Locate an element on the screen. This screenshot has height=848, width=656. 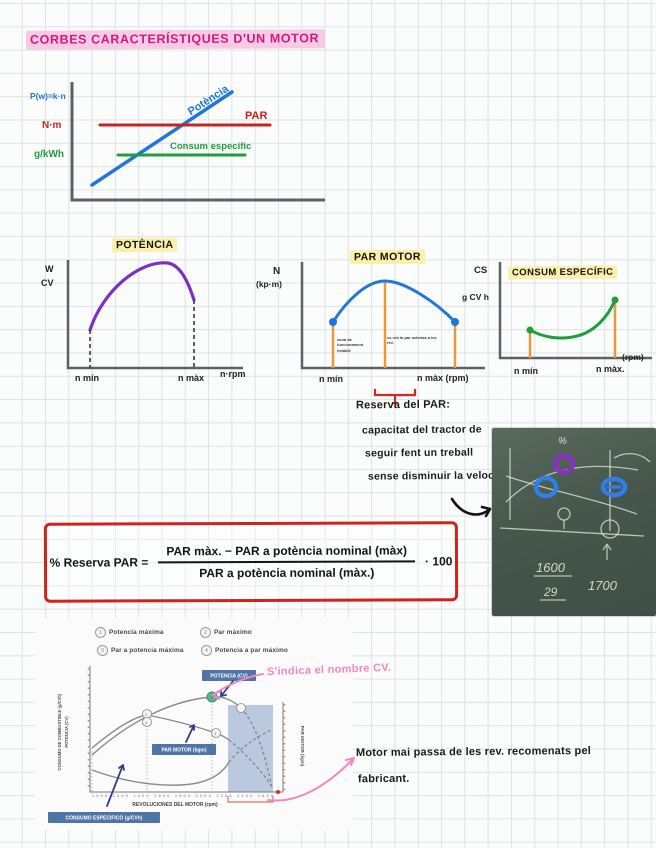
pink-arrow-cv is located at coordinates (238, 686).